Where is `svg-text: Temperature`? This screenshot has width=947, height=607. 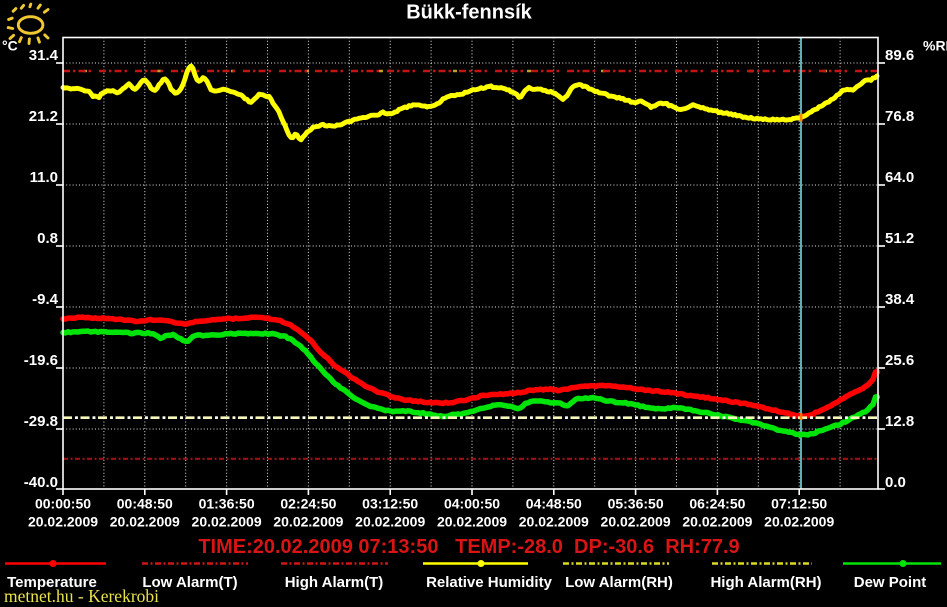 svg-text: Temperature is located at coordinates (52, 582).